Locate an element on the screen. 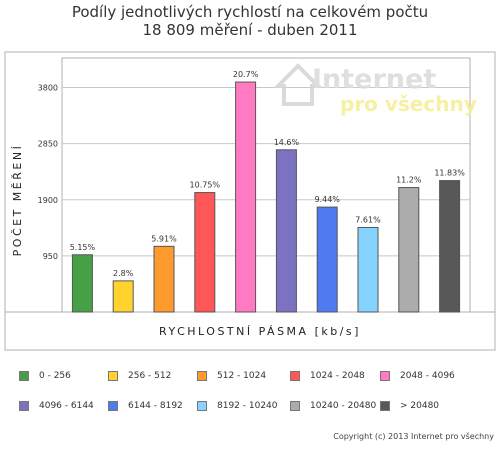 The height and width of the screenshot is (450, 500). legend-label: 256 - 512 is located at coordinates (150, 376).